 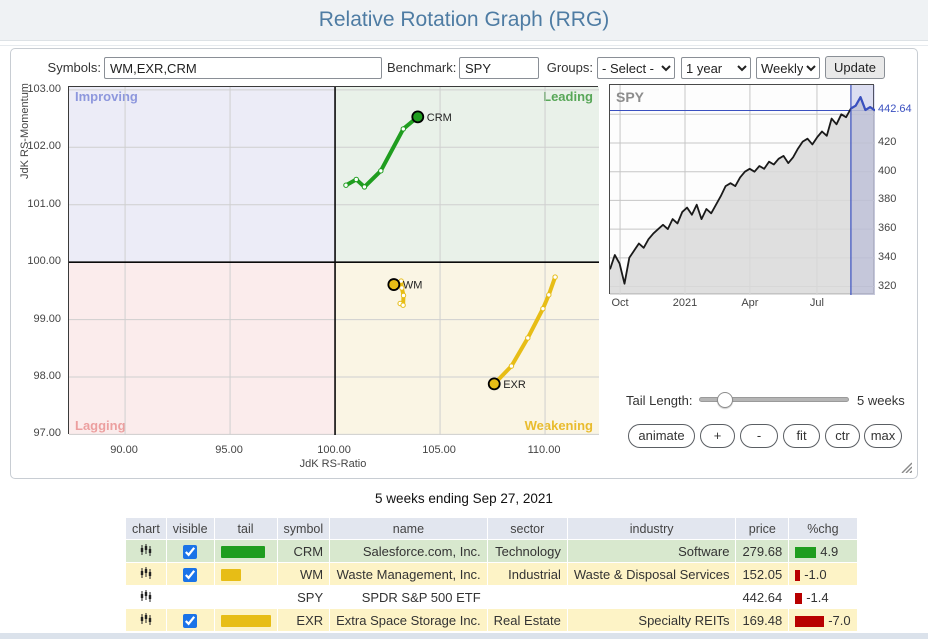 What do you see at coordinates (887, 170) in the screenshot?
I see `mini-y-tick-label: 400` at bounding box center [887, 170].